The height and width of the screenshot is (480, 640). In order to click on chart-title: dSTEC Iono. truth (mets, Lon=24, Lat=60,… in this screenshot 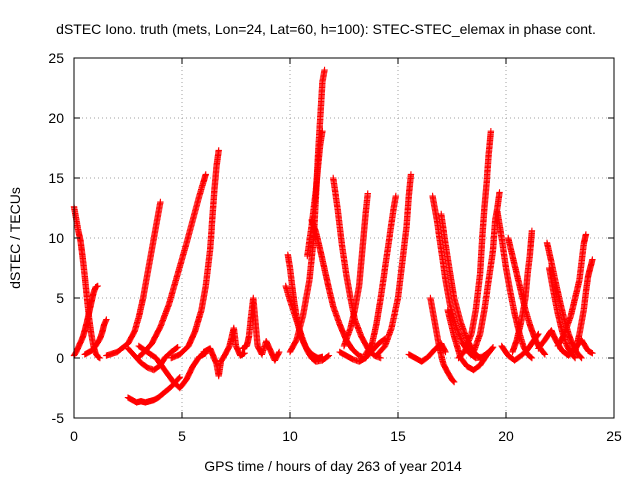, I will do `click(326, 29)`.